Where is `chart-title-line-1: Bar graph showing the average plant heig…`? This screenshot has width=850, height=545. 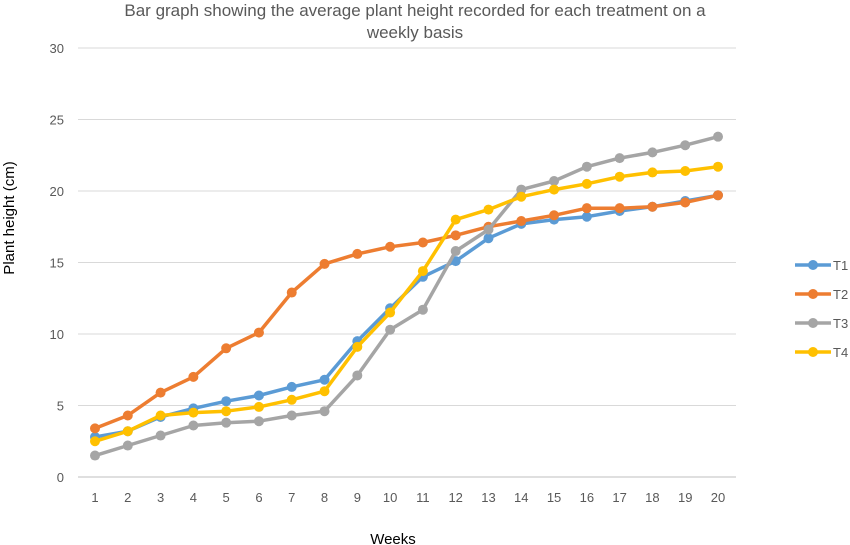 chart-title-line-1: Bar graph showing the average plant heig… is located at coordinates (415, 10).